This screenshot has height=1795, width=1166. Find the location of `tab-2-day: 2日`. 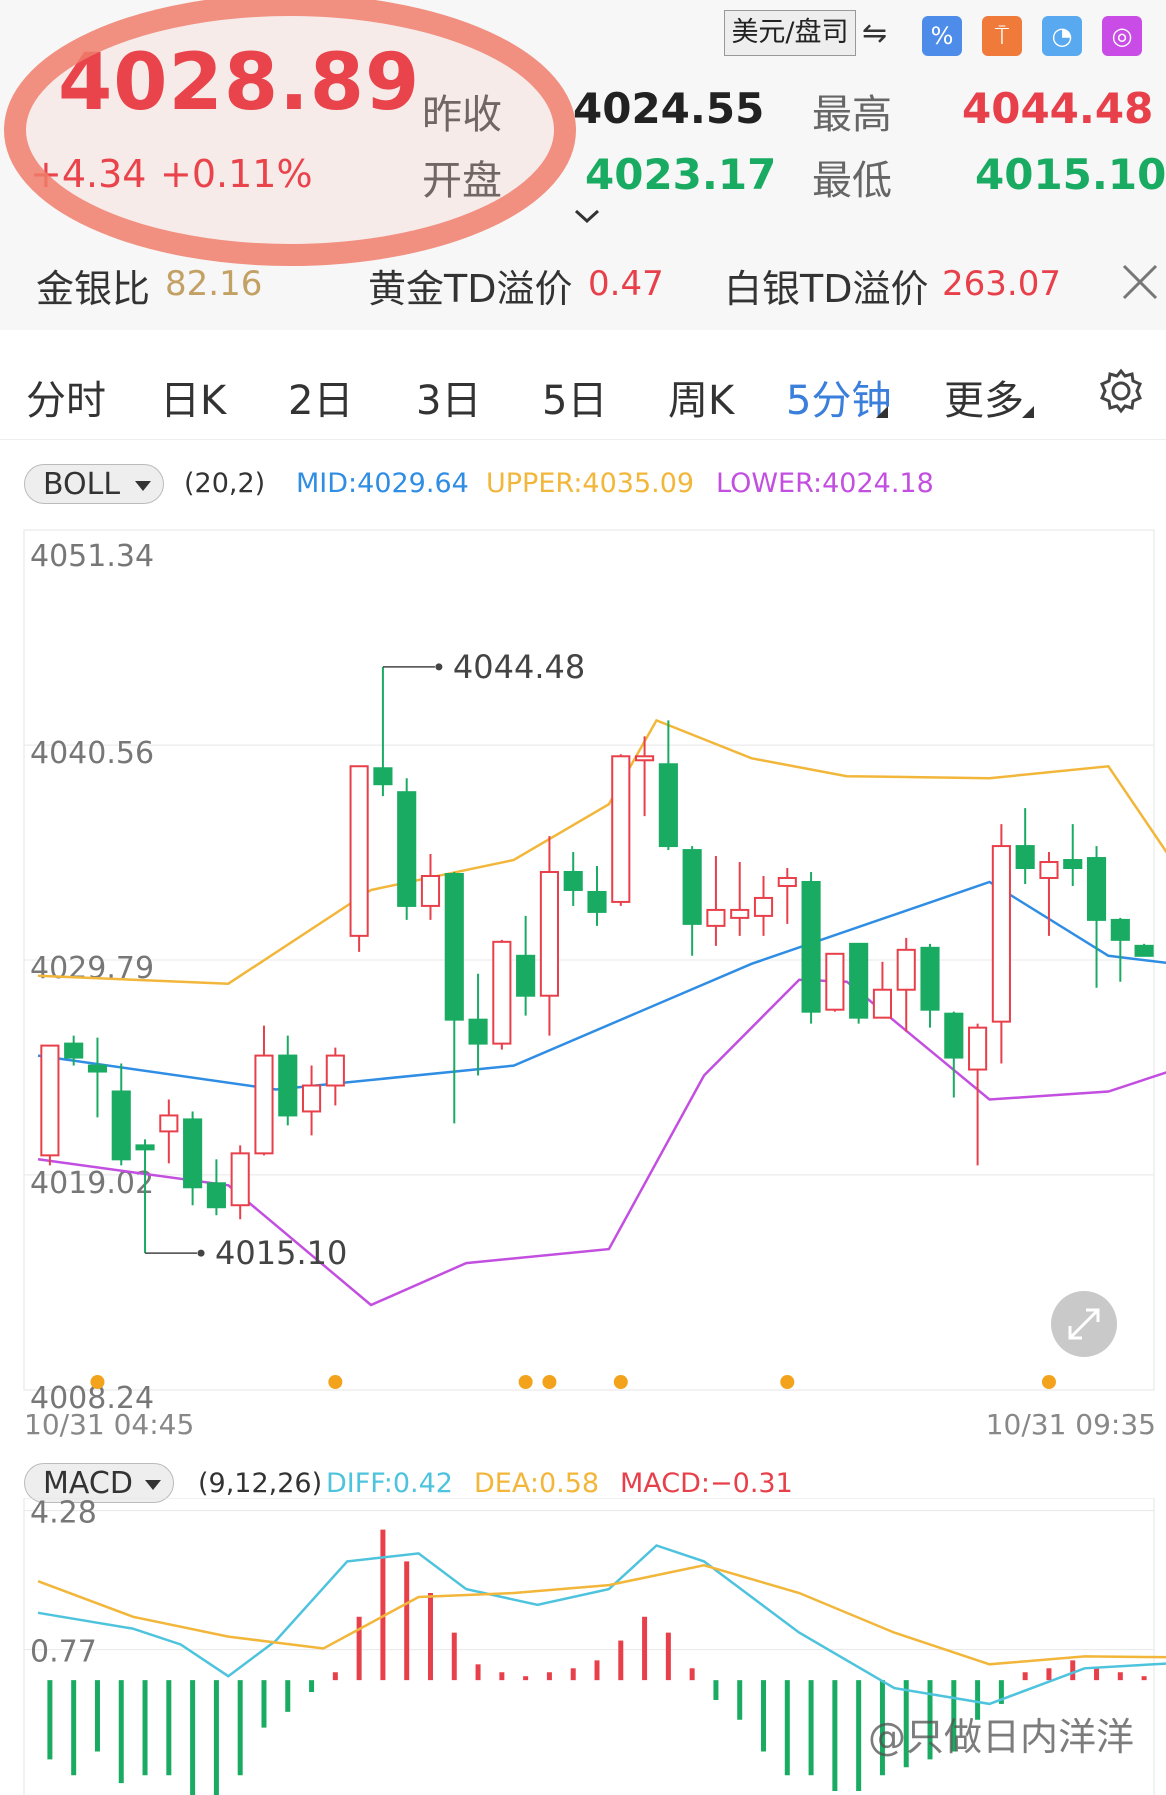

tab-2-day: 2日 is located at coordinates (321, 401).